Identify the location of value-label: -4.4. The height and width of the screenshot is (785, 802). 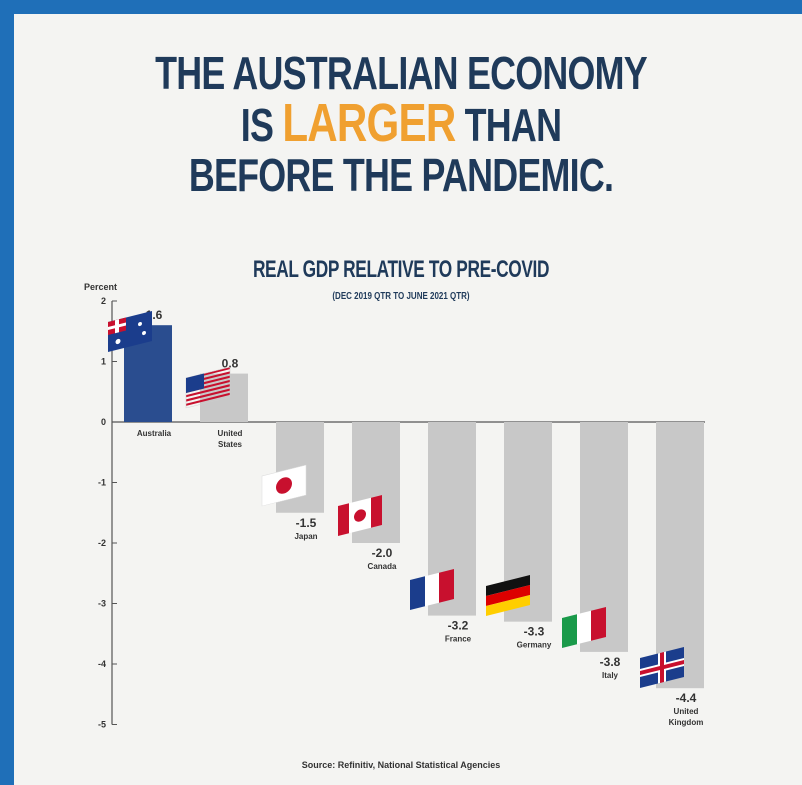
(686, 698).